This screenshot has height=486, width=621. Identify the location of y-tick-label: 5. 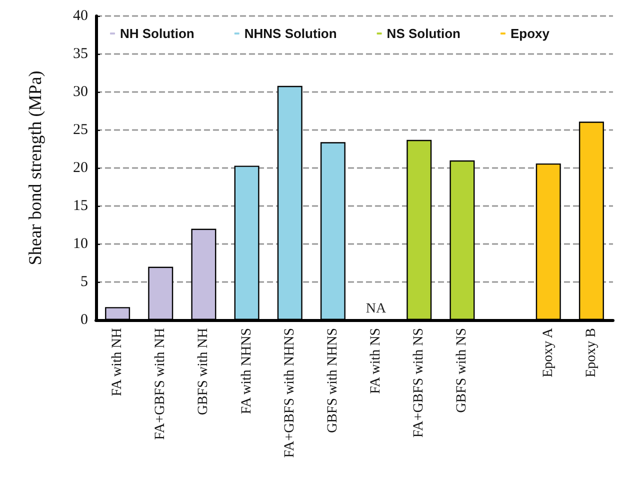
(84, 282).